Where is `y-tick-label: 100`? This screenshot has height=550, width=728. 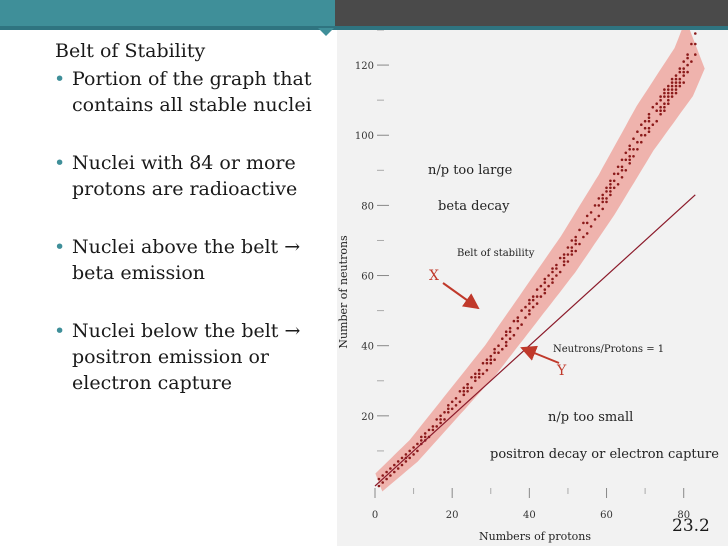
y-tick-label: 100 is located at coordinates (364, 136).